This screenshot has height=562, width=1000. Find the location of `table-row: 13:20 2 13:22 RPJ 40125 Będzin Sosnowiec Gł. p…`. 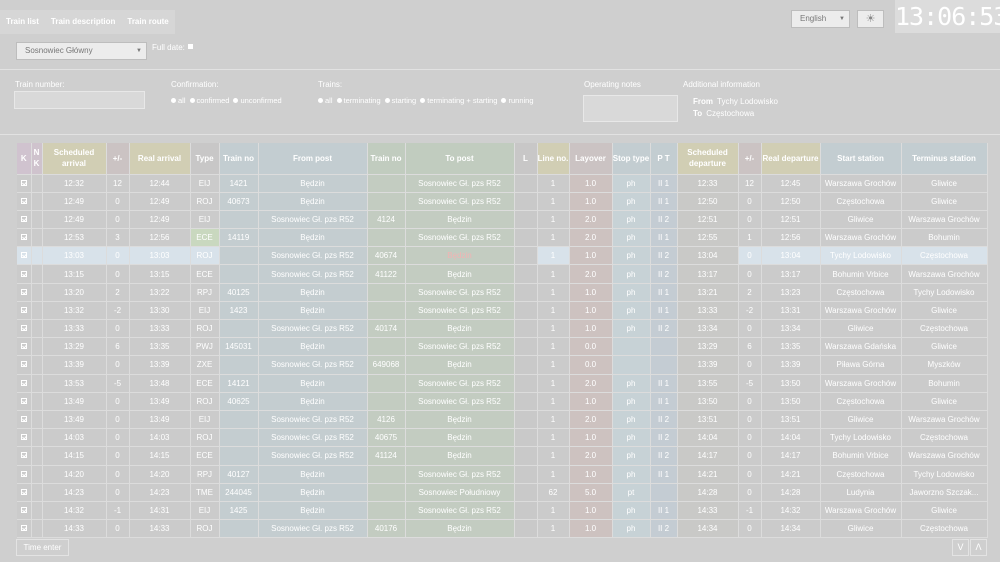

table-row: 13:20 2 13:22 RPJ 40125 Będzin Sosnowiec Gł. p… is located at coordinates (502, 292).